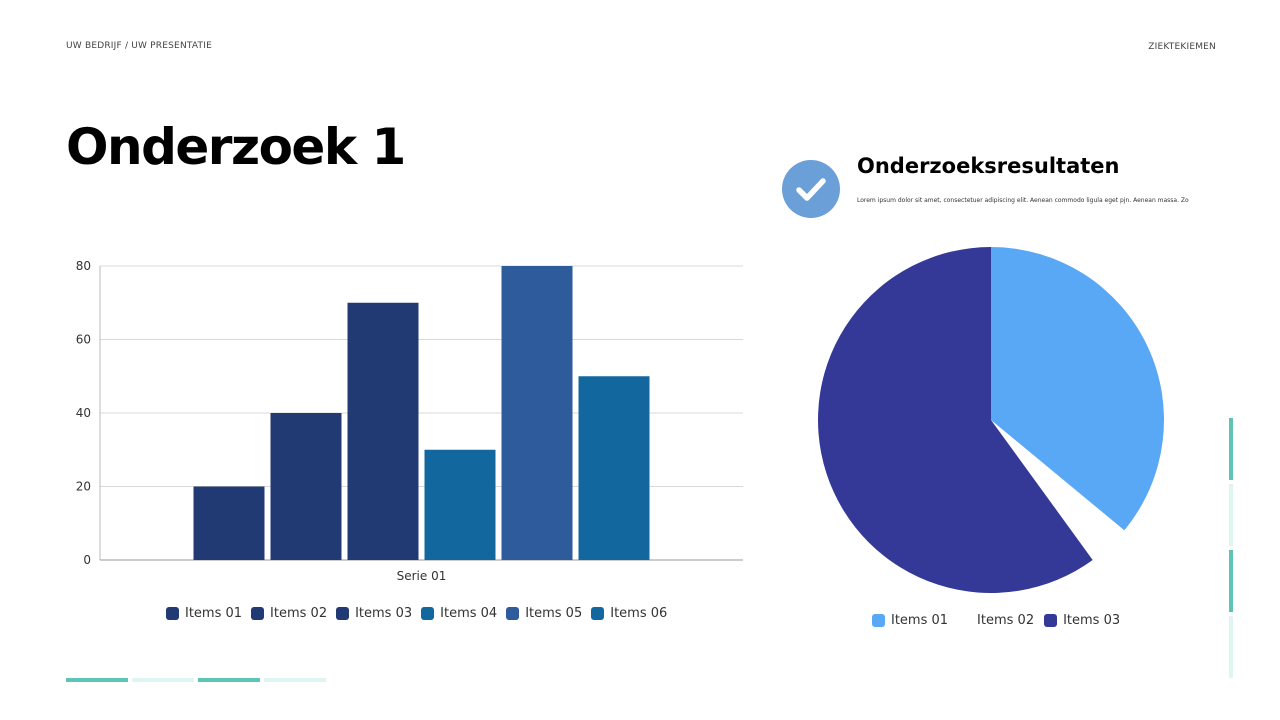 The width and height of the screenshot is (1280, 720). What do you see at coordinates (469, 613) in the screenshot?
I see `legend-label: Items 04` at bounding box center [469, 613].